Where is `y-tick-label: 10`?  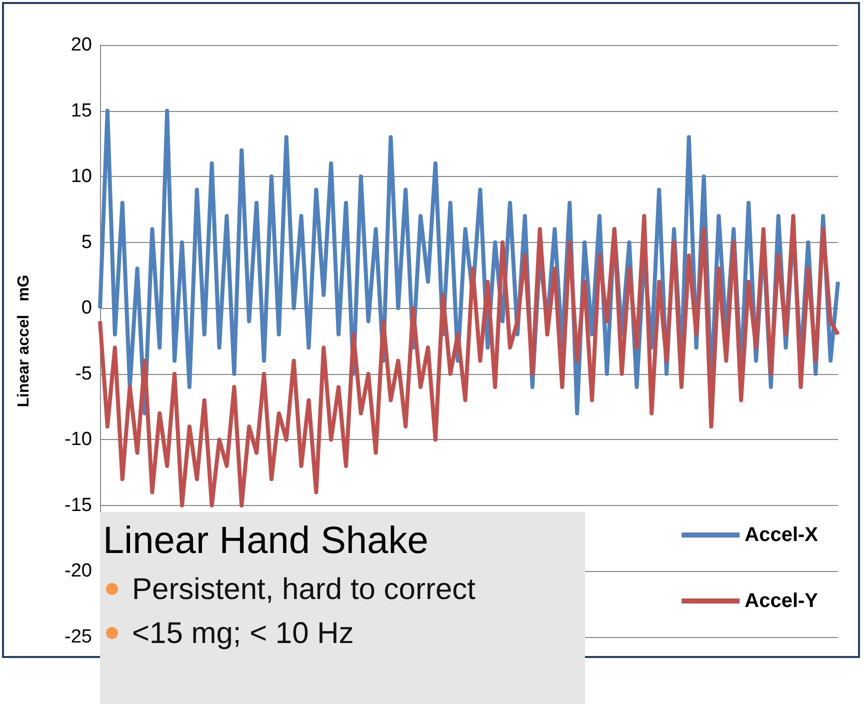
y-tick-label: 10 is located at coordinates (81, 177).